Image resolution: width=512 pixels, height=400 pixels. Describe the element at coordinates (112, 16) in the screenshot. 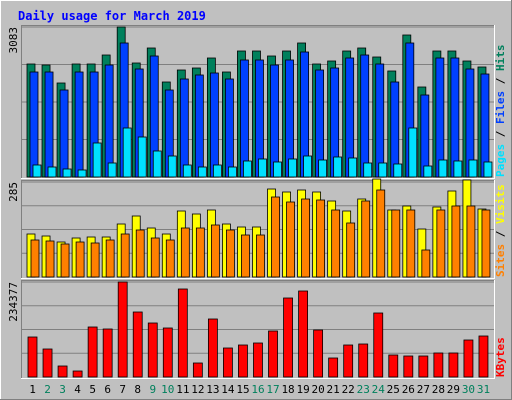

I see `chart-title: Daily usage for March 2019` at that location.